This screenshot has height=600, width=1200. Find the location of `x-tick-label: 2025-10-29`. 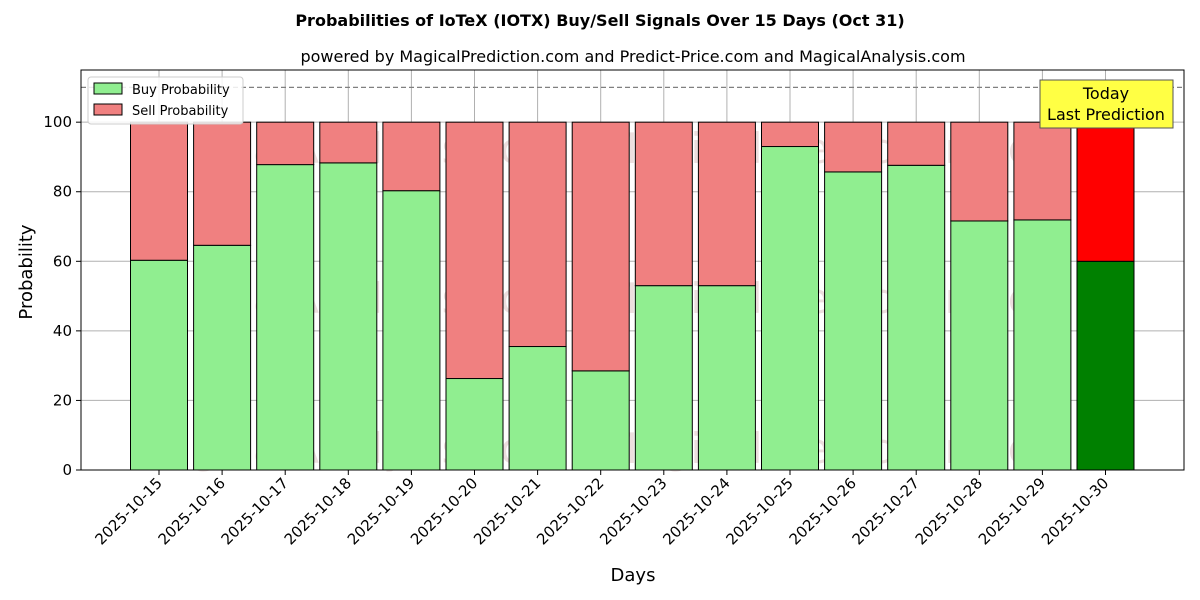

x-tick-label: 2025-10-29 is located at coordinates (1012, 511).